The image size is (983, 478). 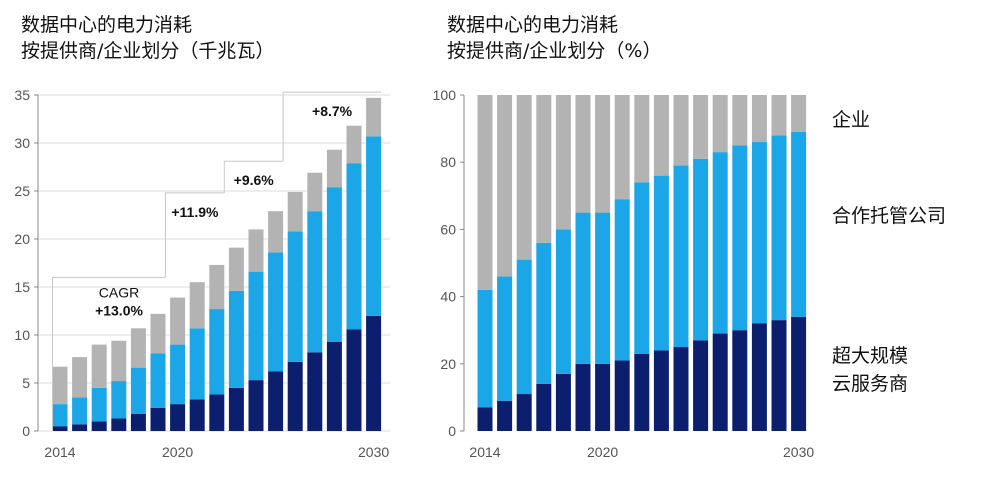 I want to click on bar-colocation-2016, so click(x=524, y=327).